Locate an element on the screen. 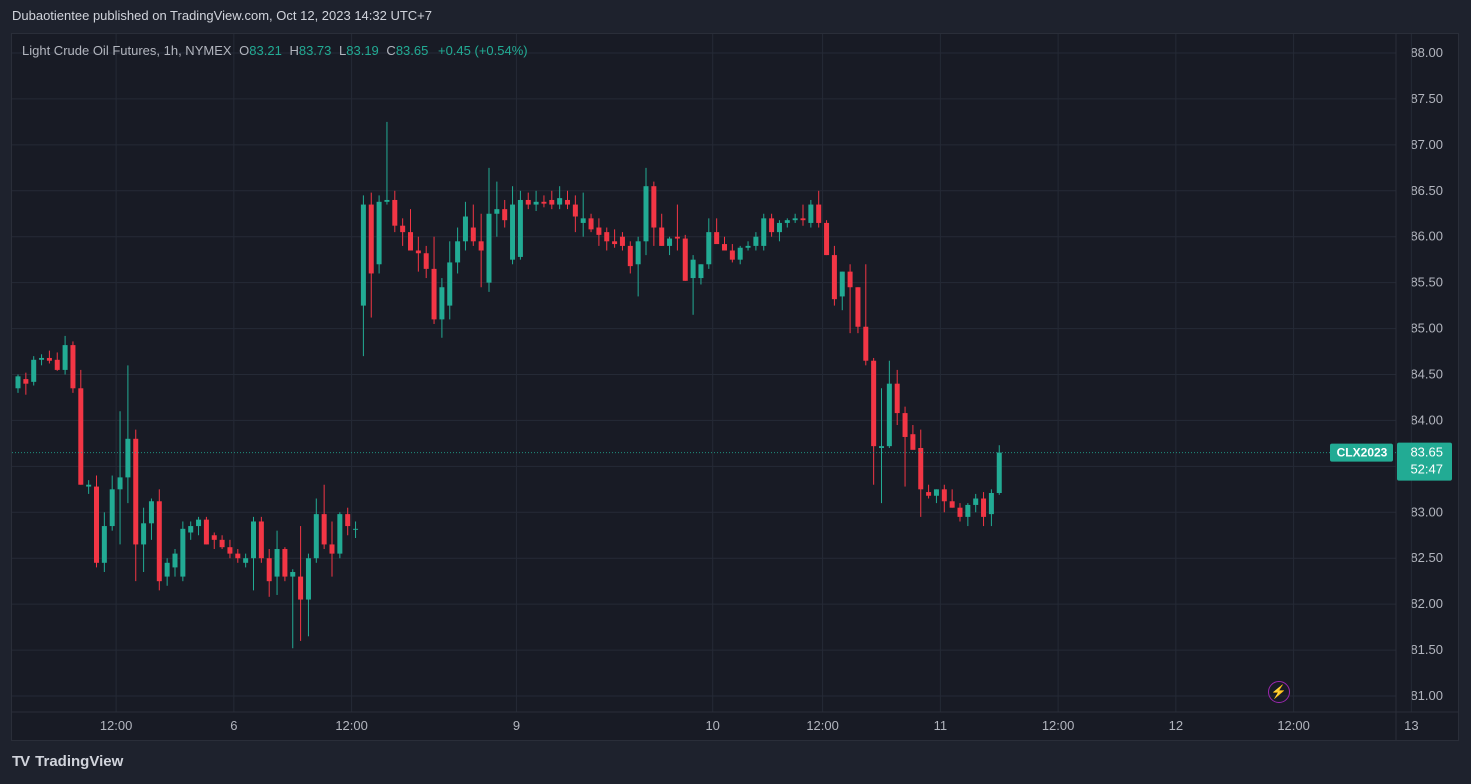 Image resolution: width=1471 pixels, height=784 pixels. price-tag-bg is located at coordinates (1424, 461).